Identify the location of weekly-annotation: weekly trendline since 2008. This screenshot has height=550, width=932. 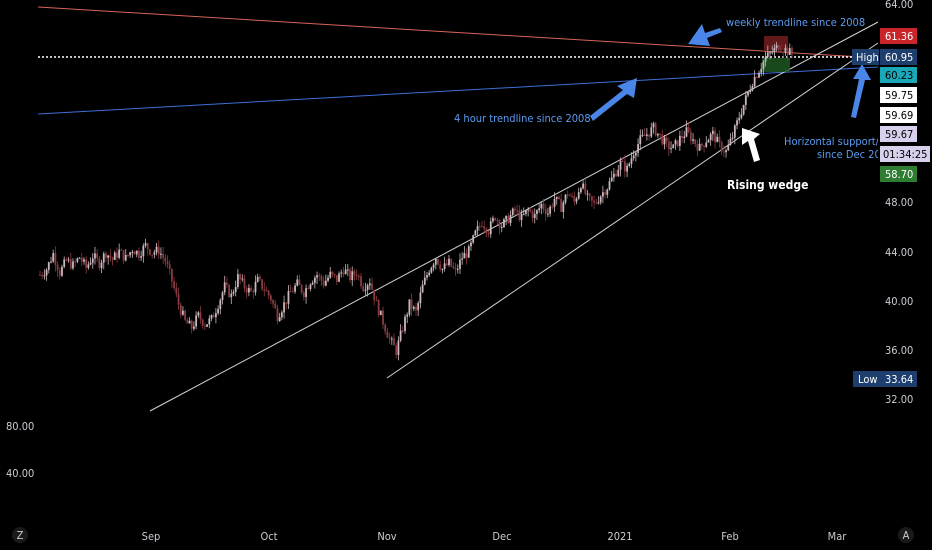
(795, 22).